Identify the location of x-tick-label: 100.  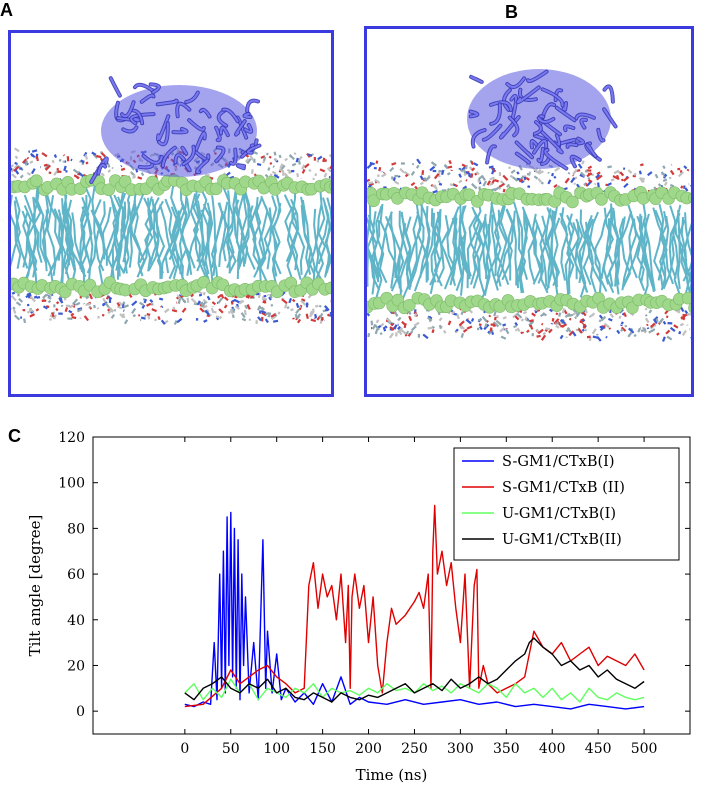
(276, 749).